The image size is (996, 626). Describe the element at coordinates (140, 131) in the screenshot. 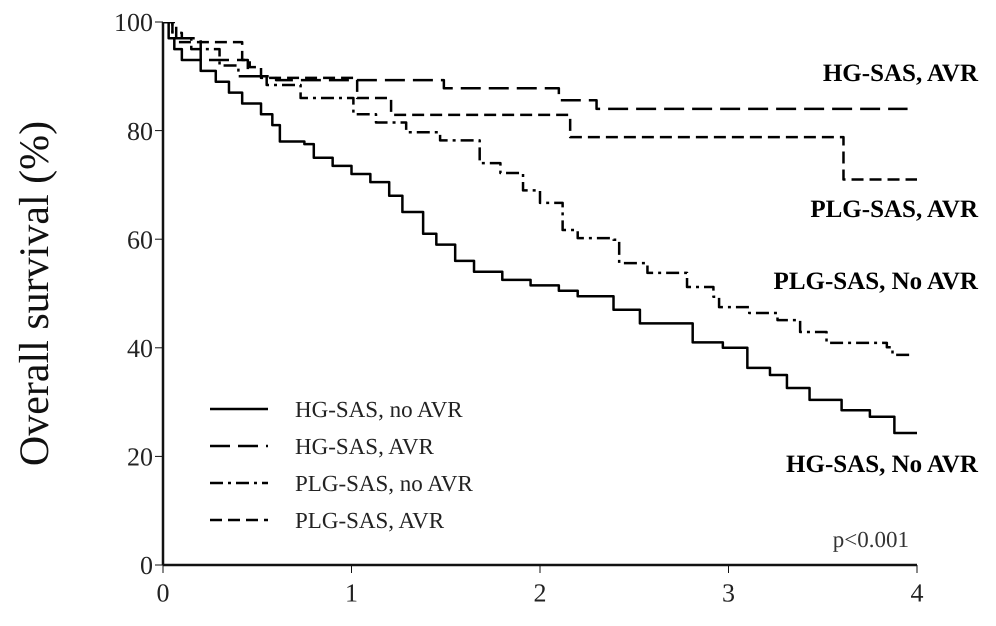

I see `y-tick-label: 80` at that location.